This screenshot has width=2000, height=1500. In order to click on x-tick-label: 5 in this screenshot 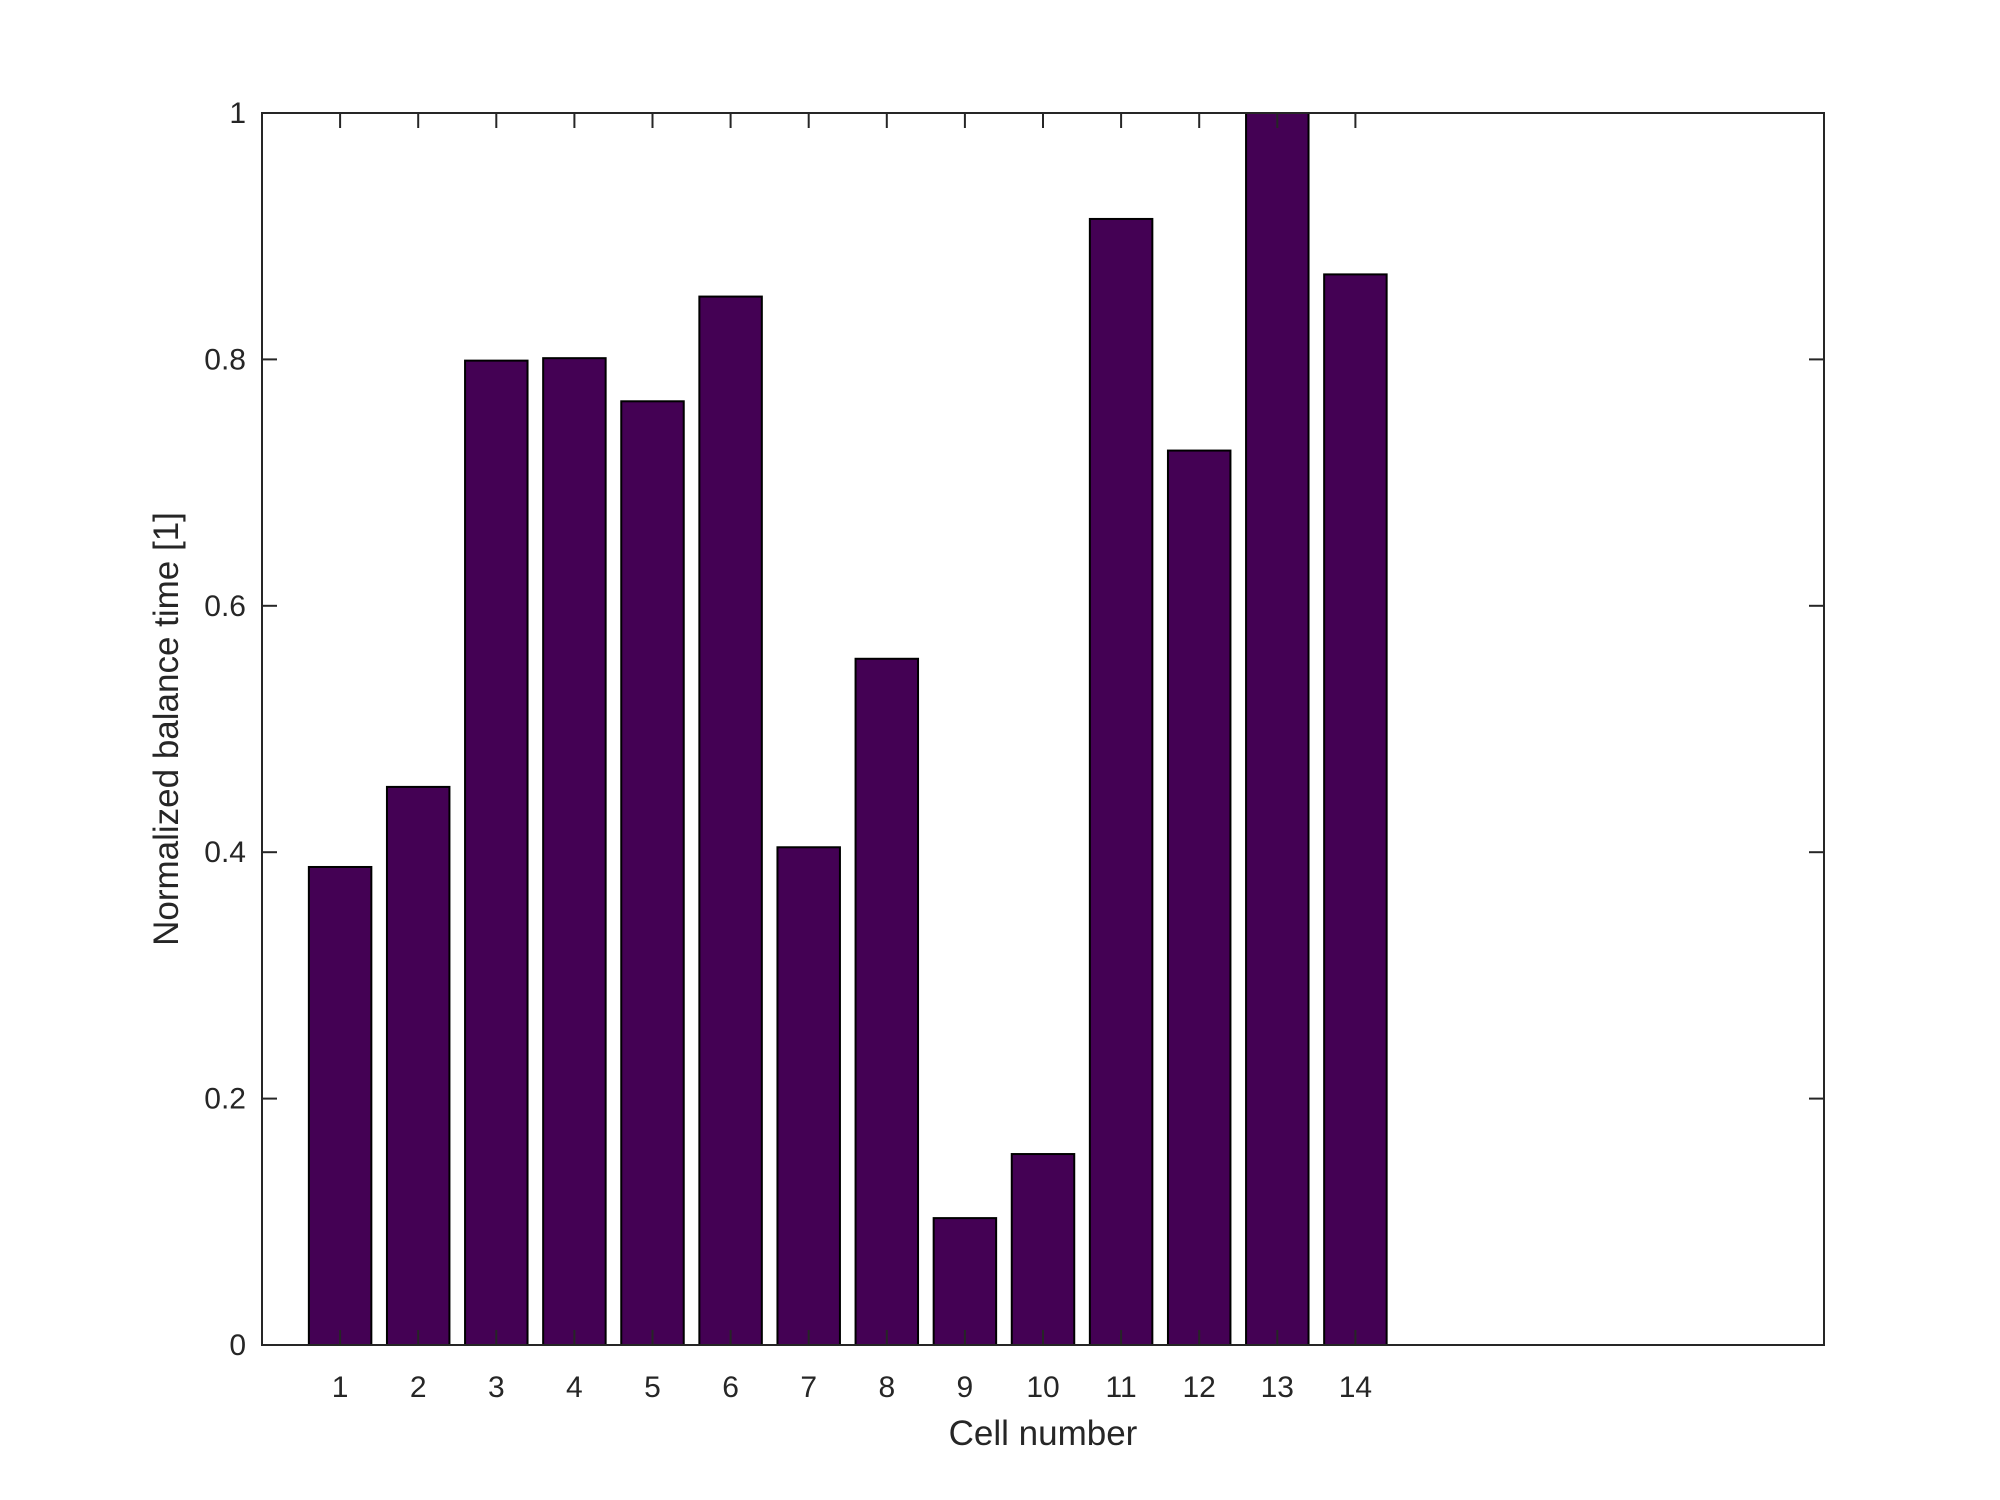, I will do `click(652, 1387)`.